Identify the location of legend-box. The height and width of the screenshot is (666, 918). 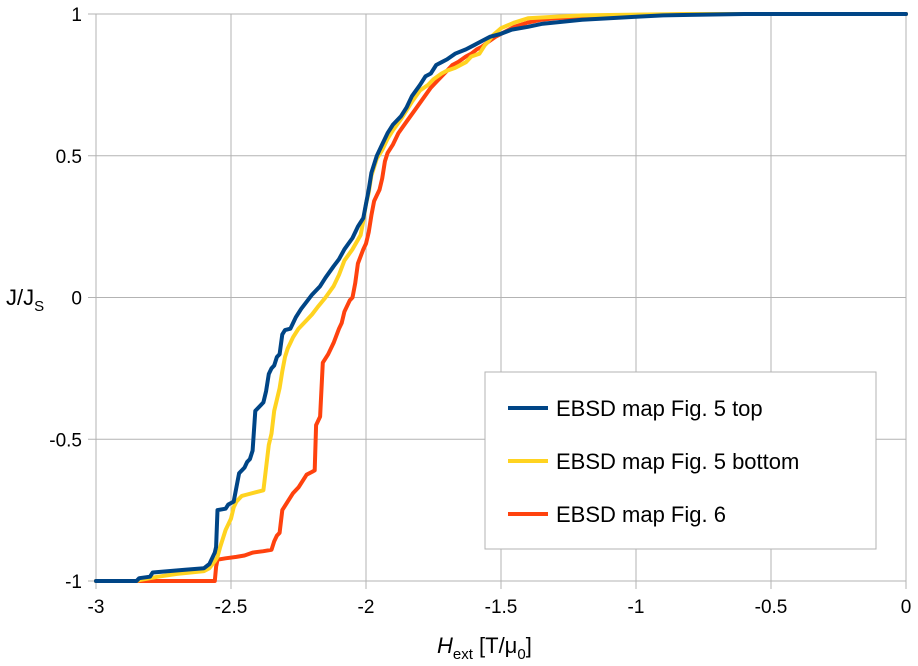
(680, 460).